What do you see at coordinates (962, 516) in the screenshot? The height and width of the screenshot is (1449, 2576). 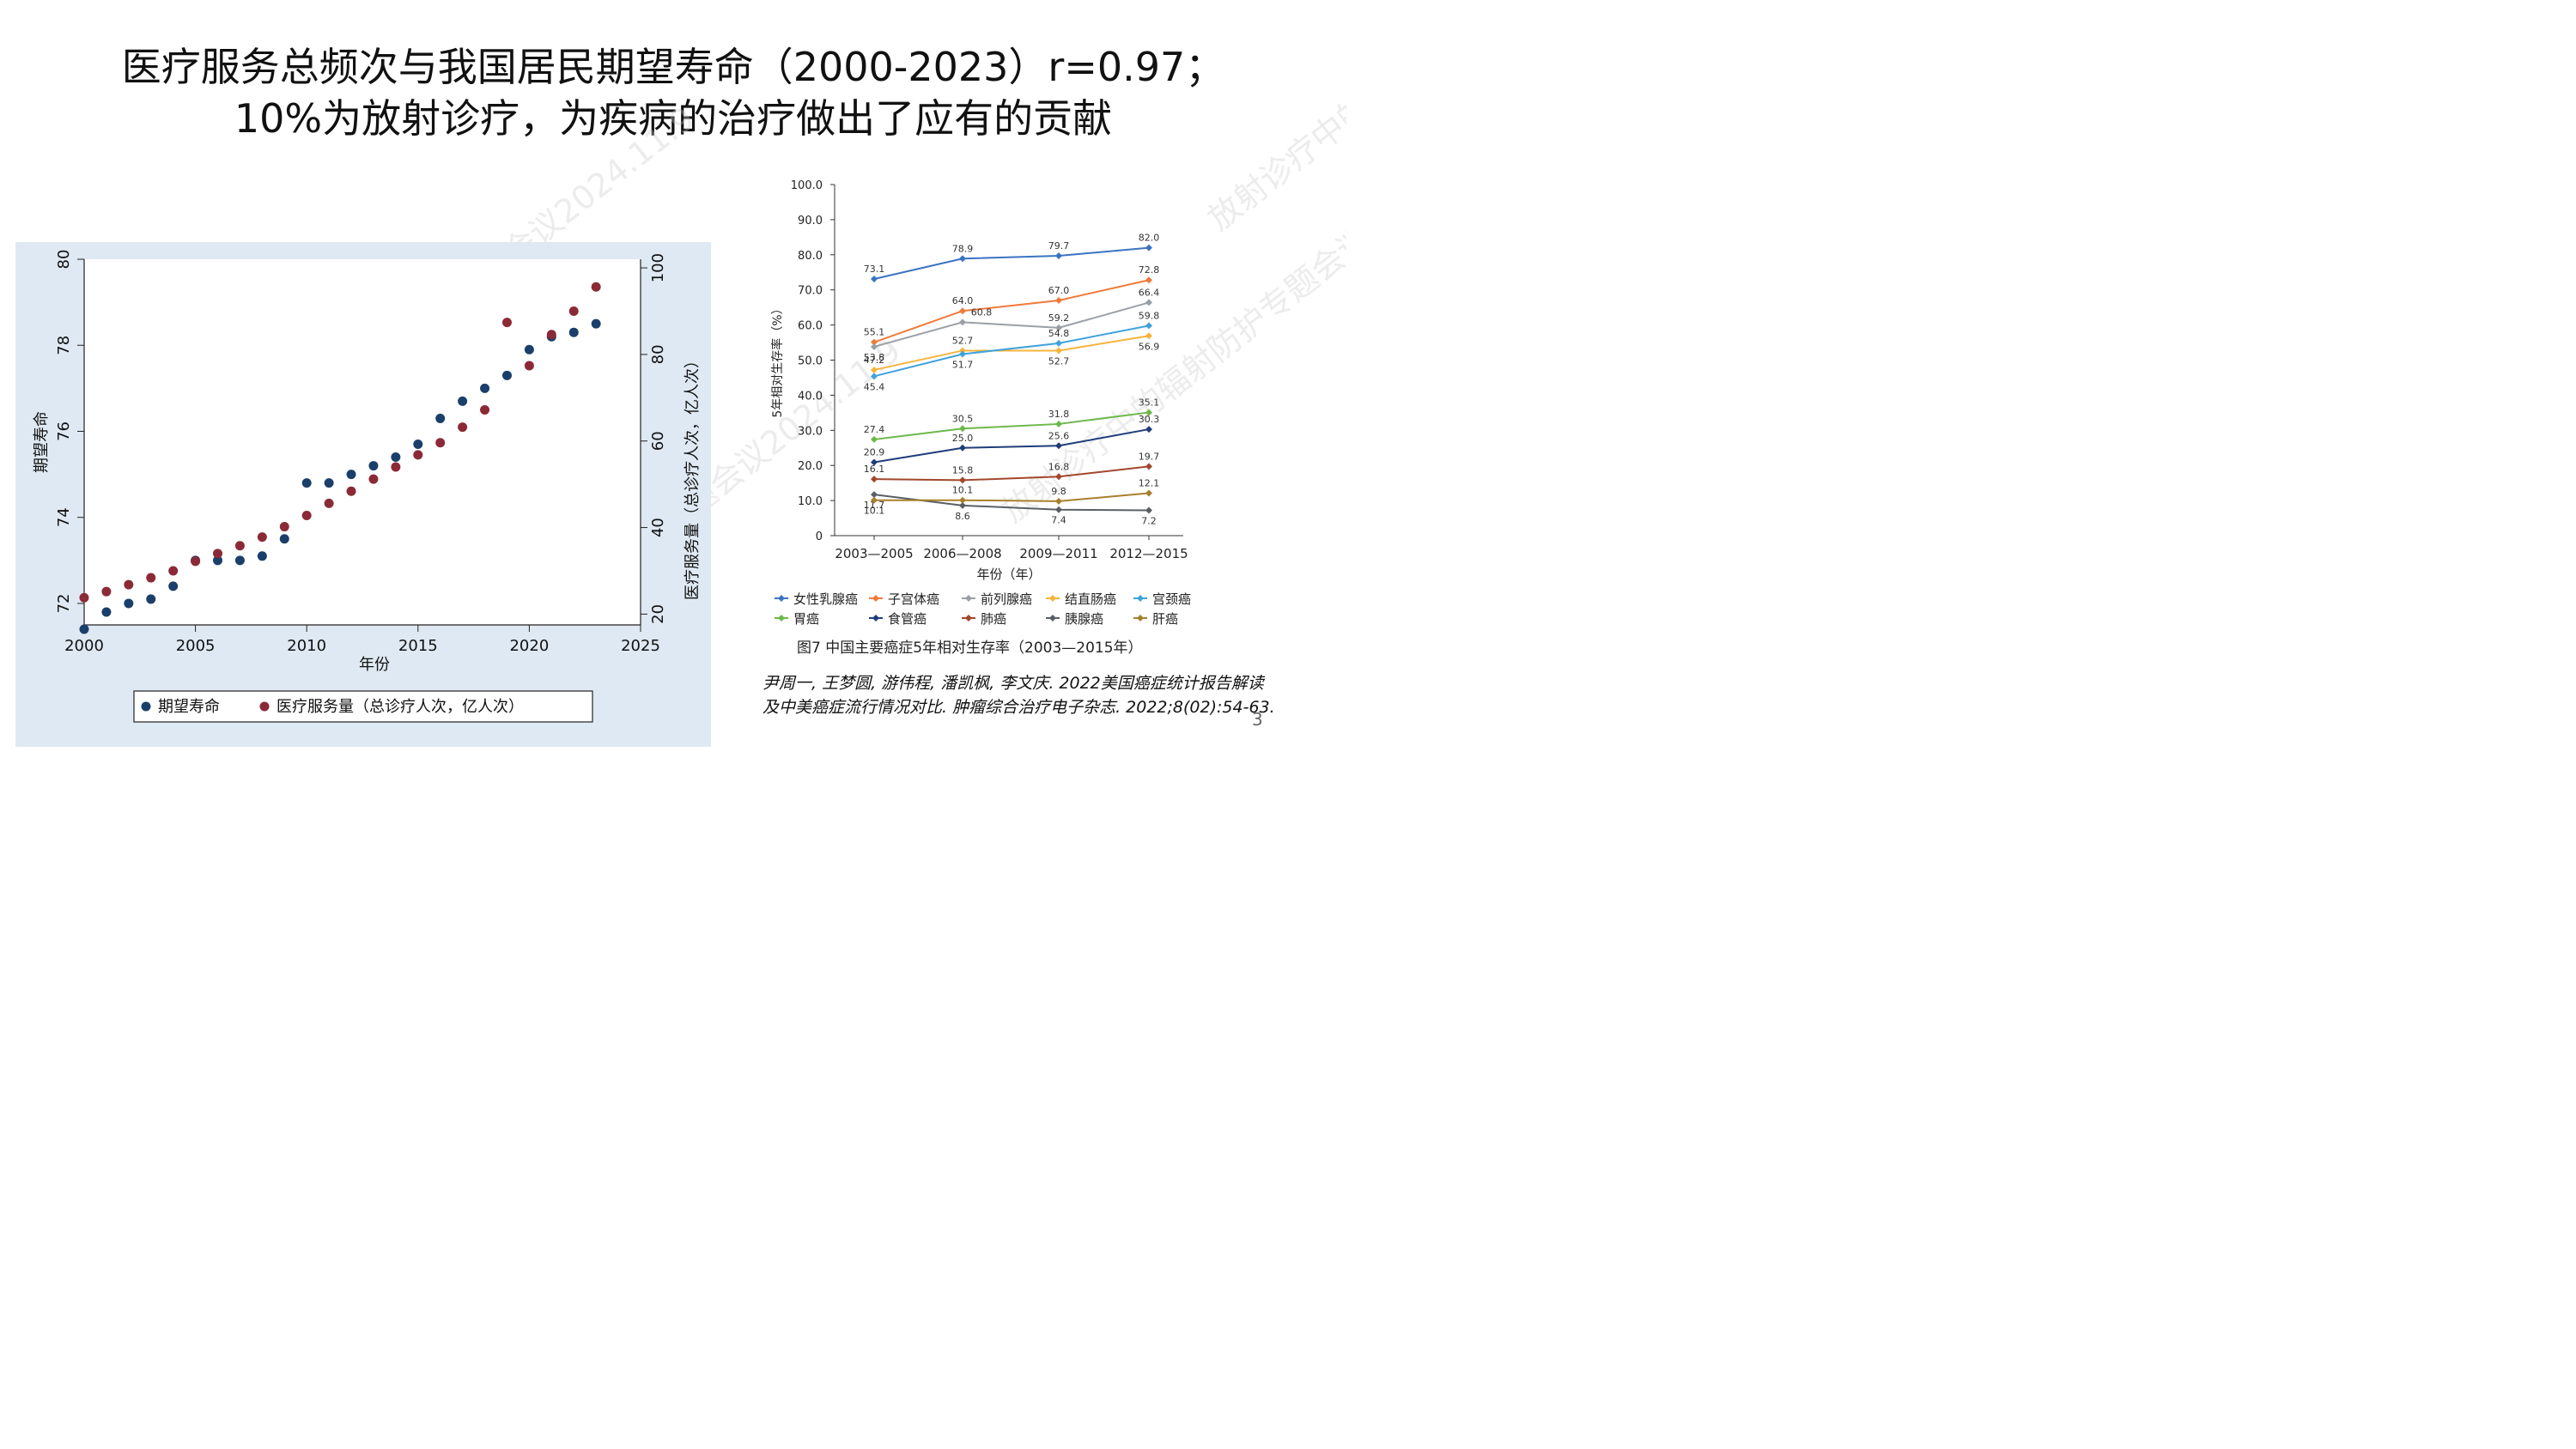 I see `data-label: 8.6` at bounding box center [962, 516].